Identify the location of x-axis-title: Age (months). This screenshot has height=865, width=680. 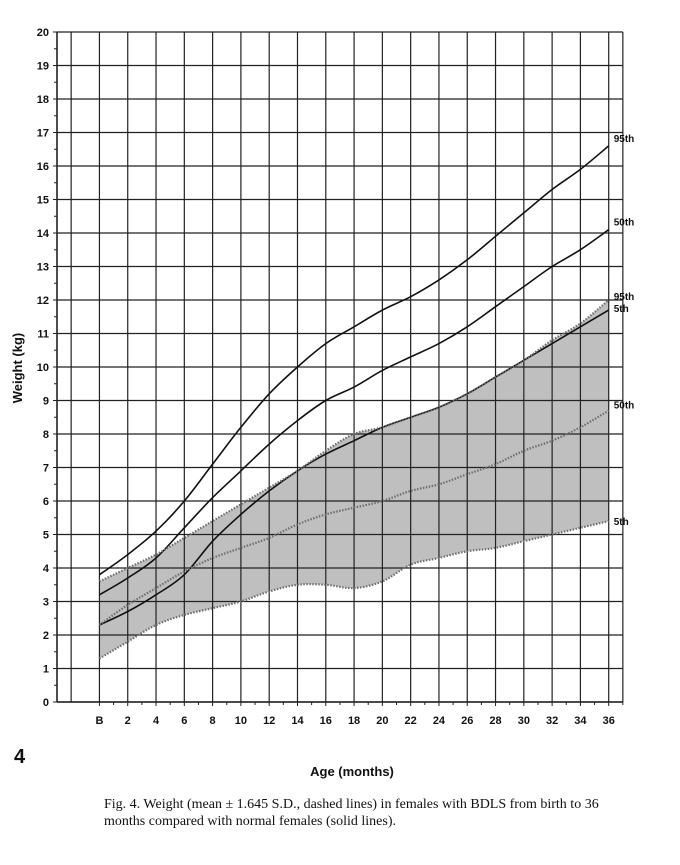
(352, 771).